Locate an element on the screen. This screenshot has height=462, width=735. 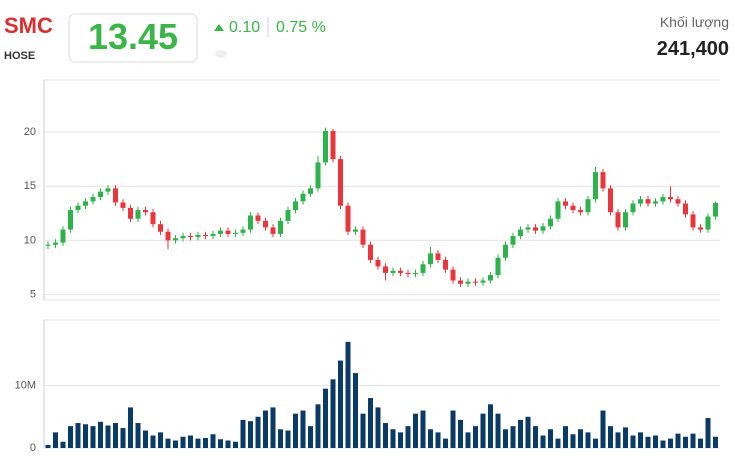
y-tick-label: 5 is located at coordinates (33, 294).